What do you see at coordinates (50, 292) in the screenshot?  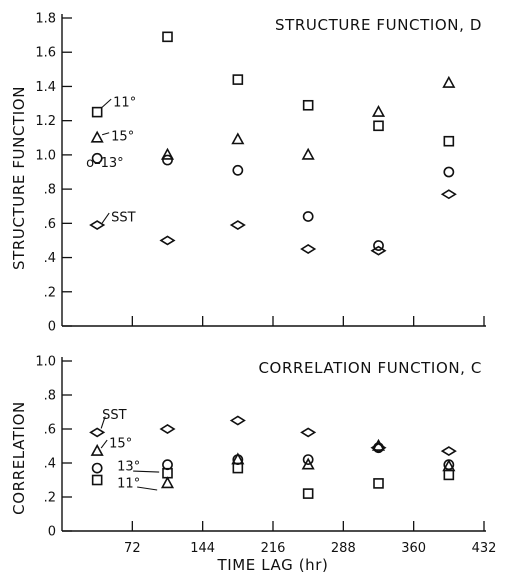 I see `structure-y-tick-label: .2` at bounding box center [50, 292].